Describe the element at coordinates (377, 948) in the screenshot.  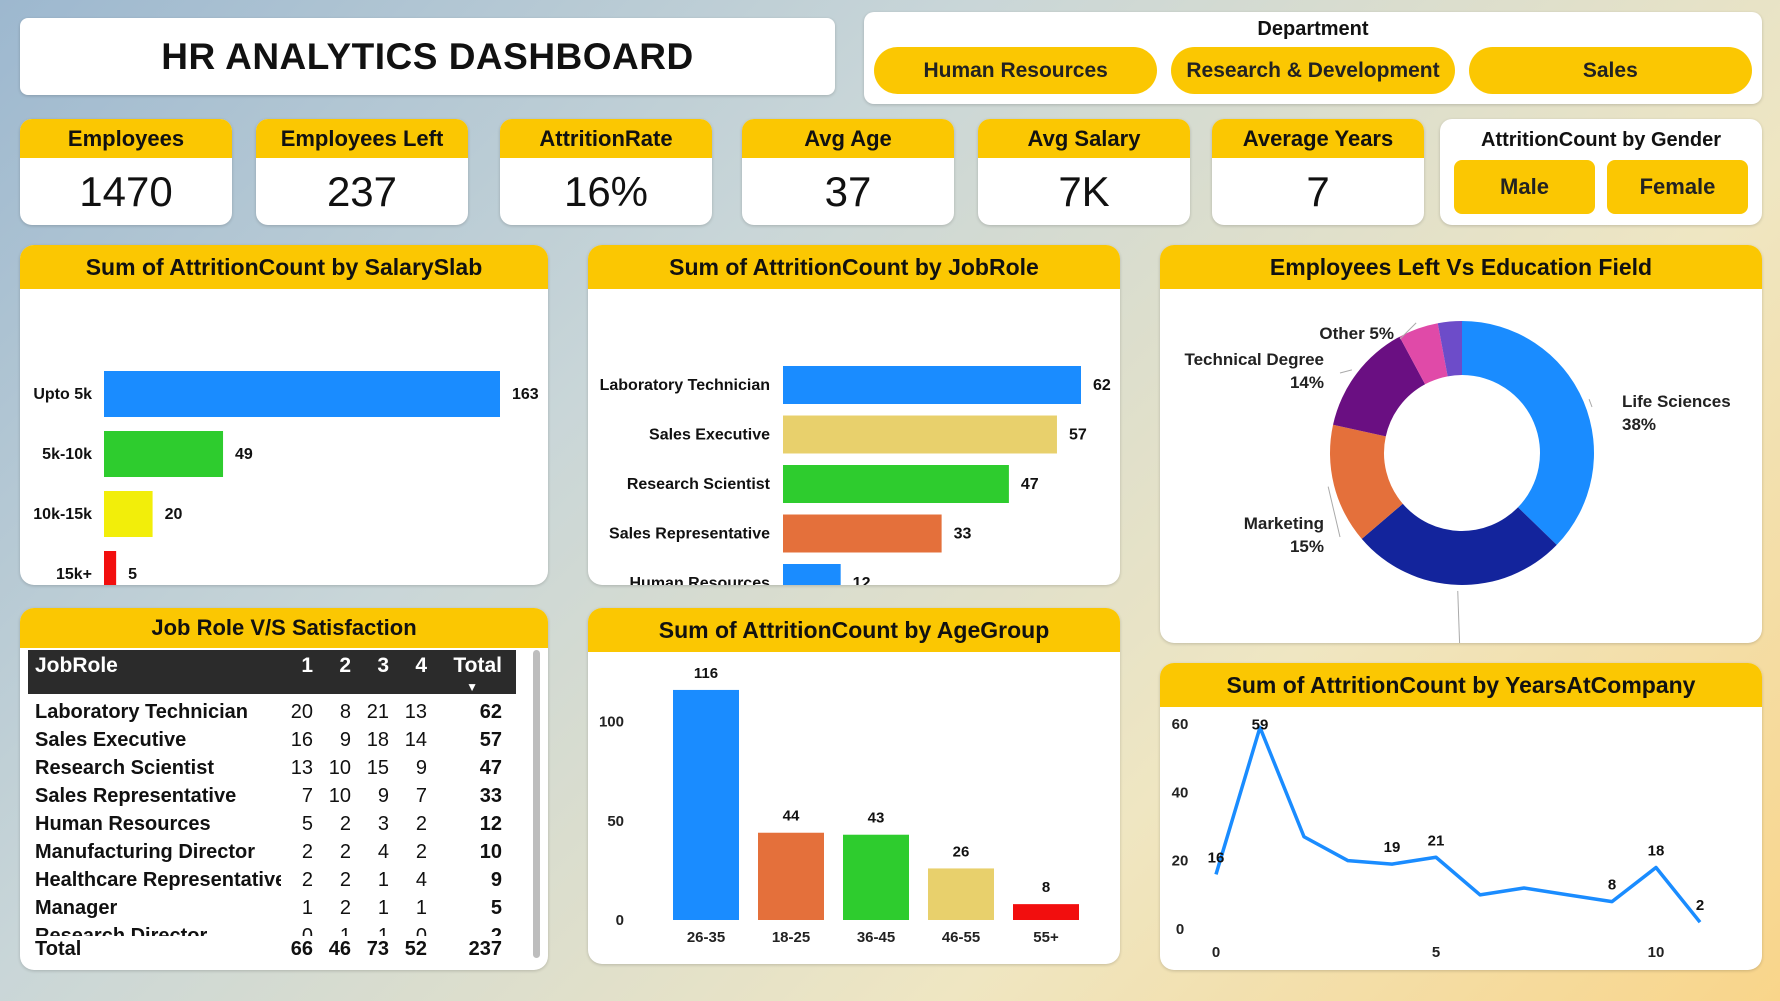
I see `total-cell: 73` at that location.